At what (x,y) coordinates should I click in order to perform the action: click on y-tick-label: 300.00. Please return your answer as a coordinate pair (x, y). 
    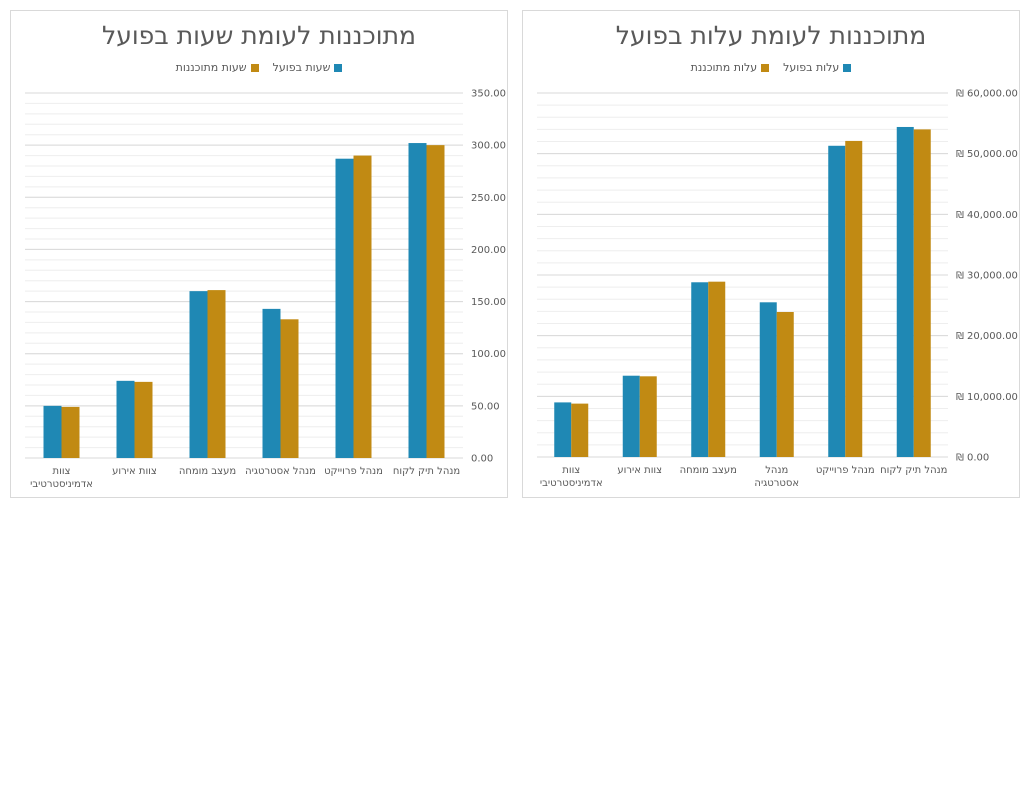
    Looking at the image, I should click on (488, 146).